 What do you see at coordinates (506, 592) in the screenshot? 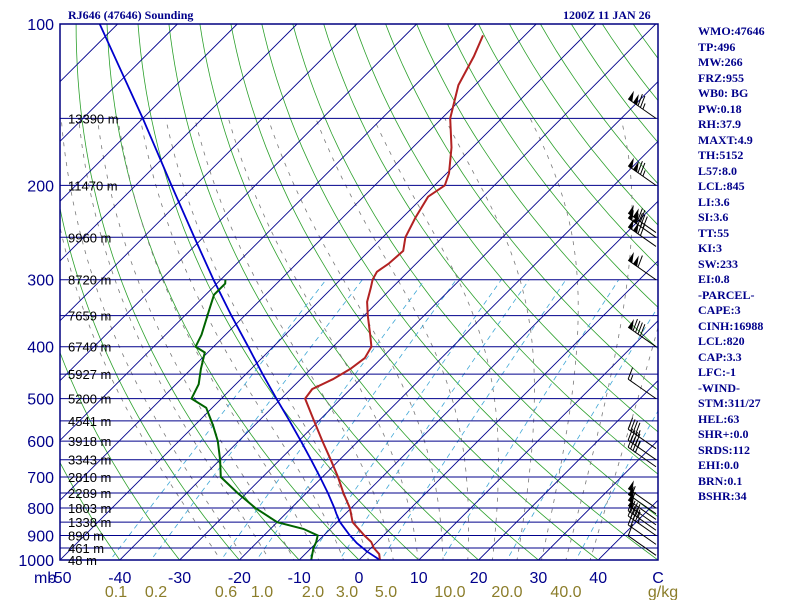
I see `mixing-ratio-label: 20.0` at bounding box center [506, 592].